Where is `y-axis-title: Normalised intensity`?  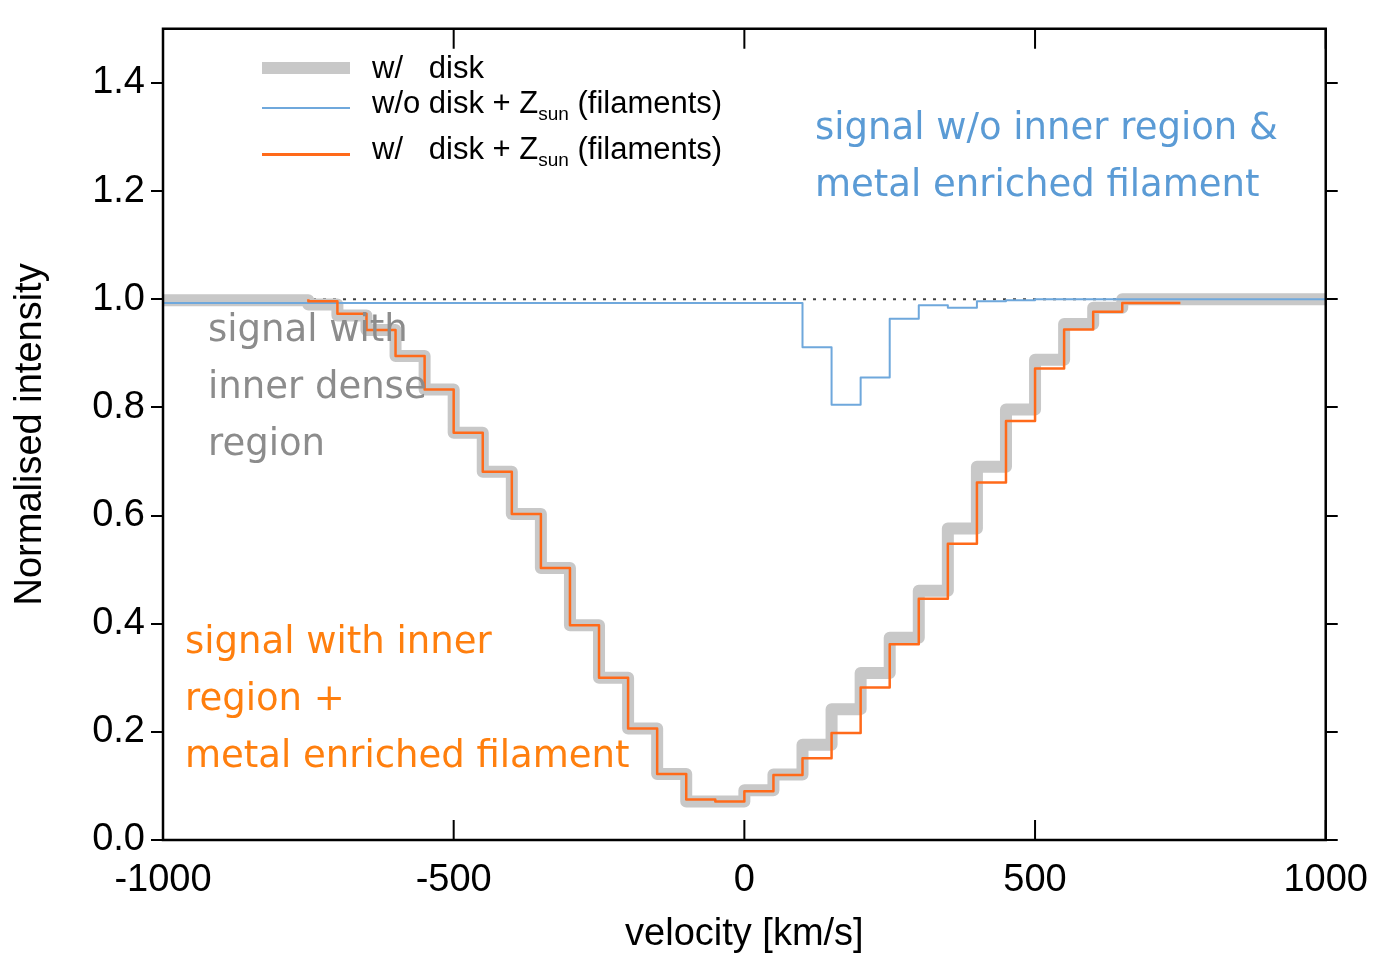
y-axis-title: Normalised intensity is located at coordinates (28, 434).